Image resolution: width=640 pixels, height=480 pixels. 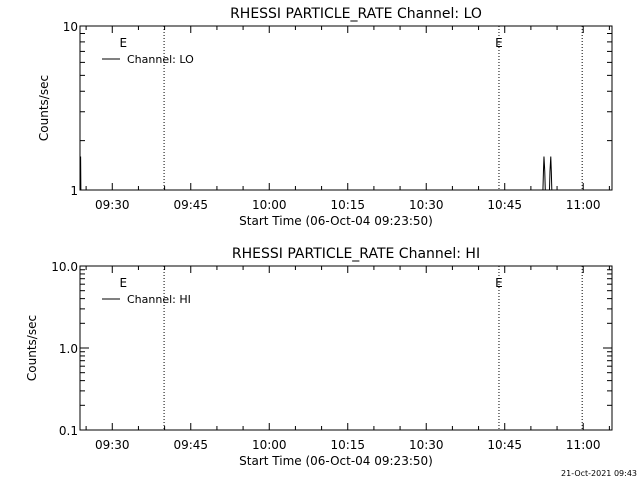 What do you see at coordinates (70, 27) in the screenshot?
I see `y-tick-label: 10` at bounding box center [70, 27].